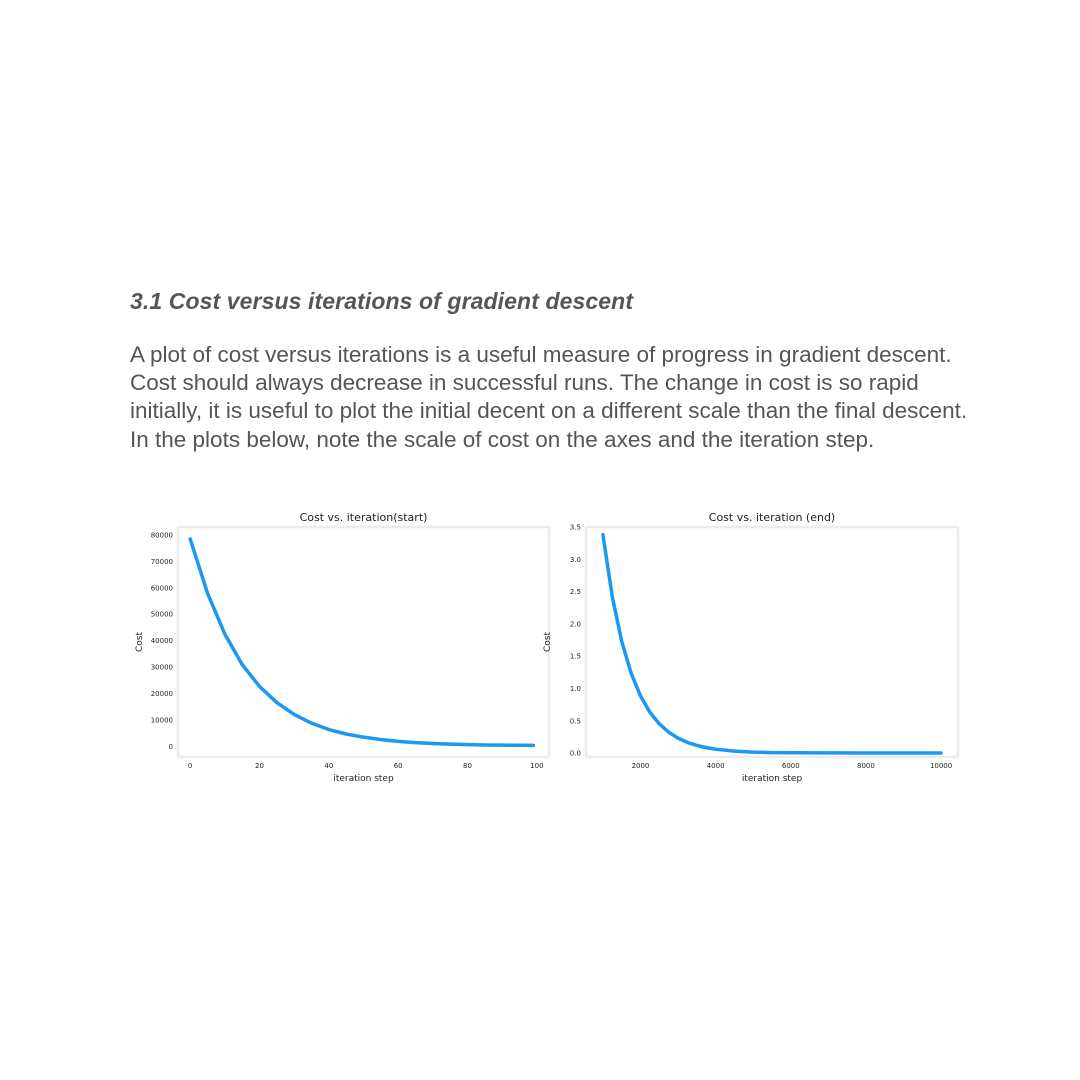 This screenshot has height=1080, width=1080. I want to click on y-tick-label: 2.0, so click(575, 624).